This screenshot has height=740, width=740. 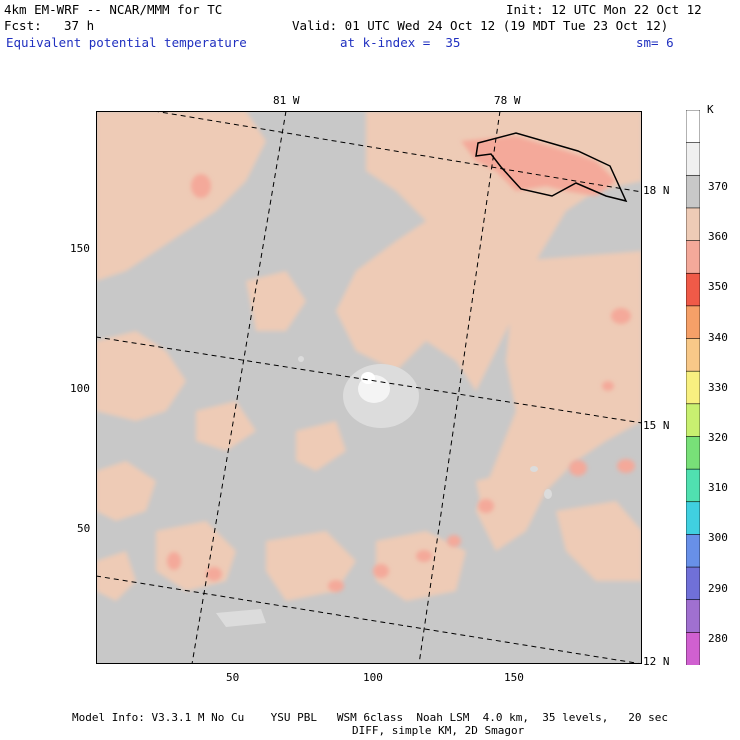 What do you see at coordinates (710, 109) in the screenshot?
I see `colorbar-unit: K` at bounding box center [710, 109].